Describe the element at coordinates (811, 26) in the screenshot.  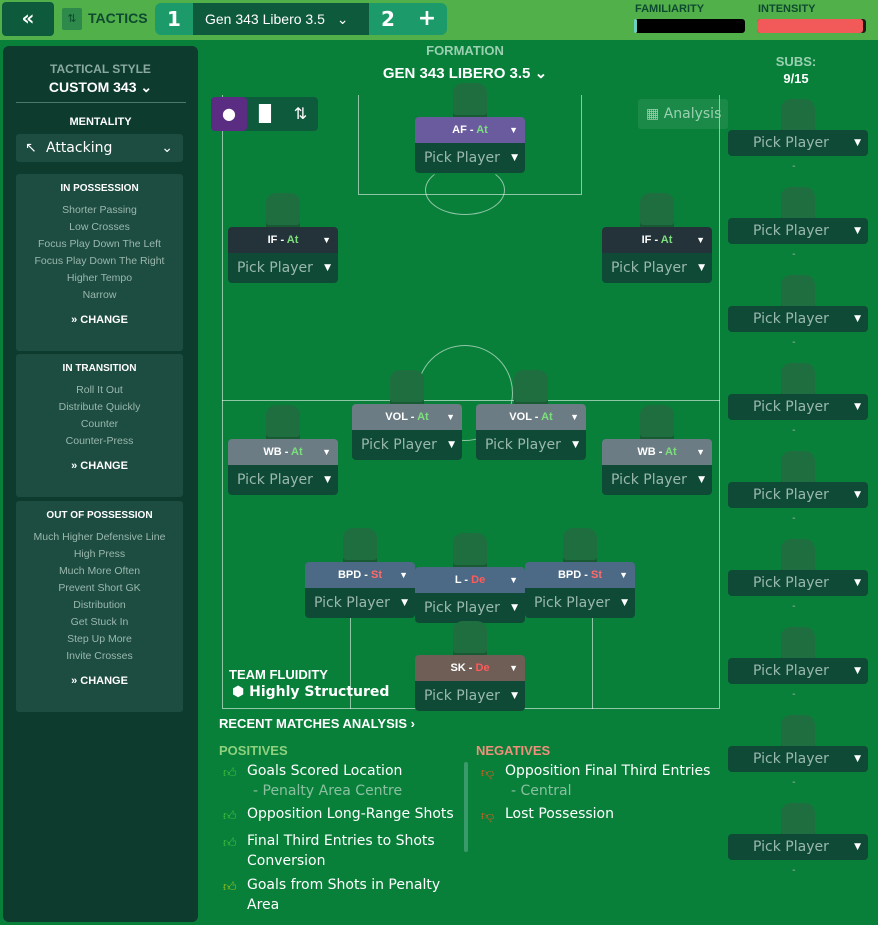
I see `intensity-bar` at that location.